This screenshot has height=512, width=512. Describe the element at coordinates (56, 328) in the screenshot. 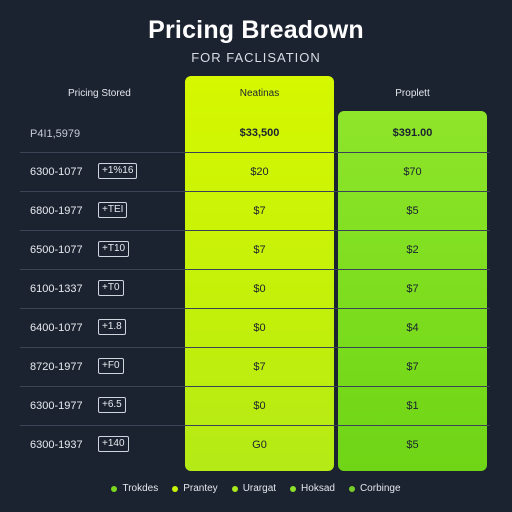

I see `row-label: 6400-1077` at that location.